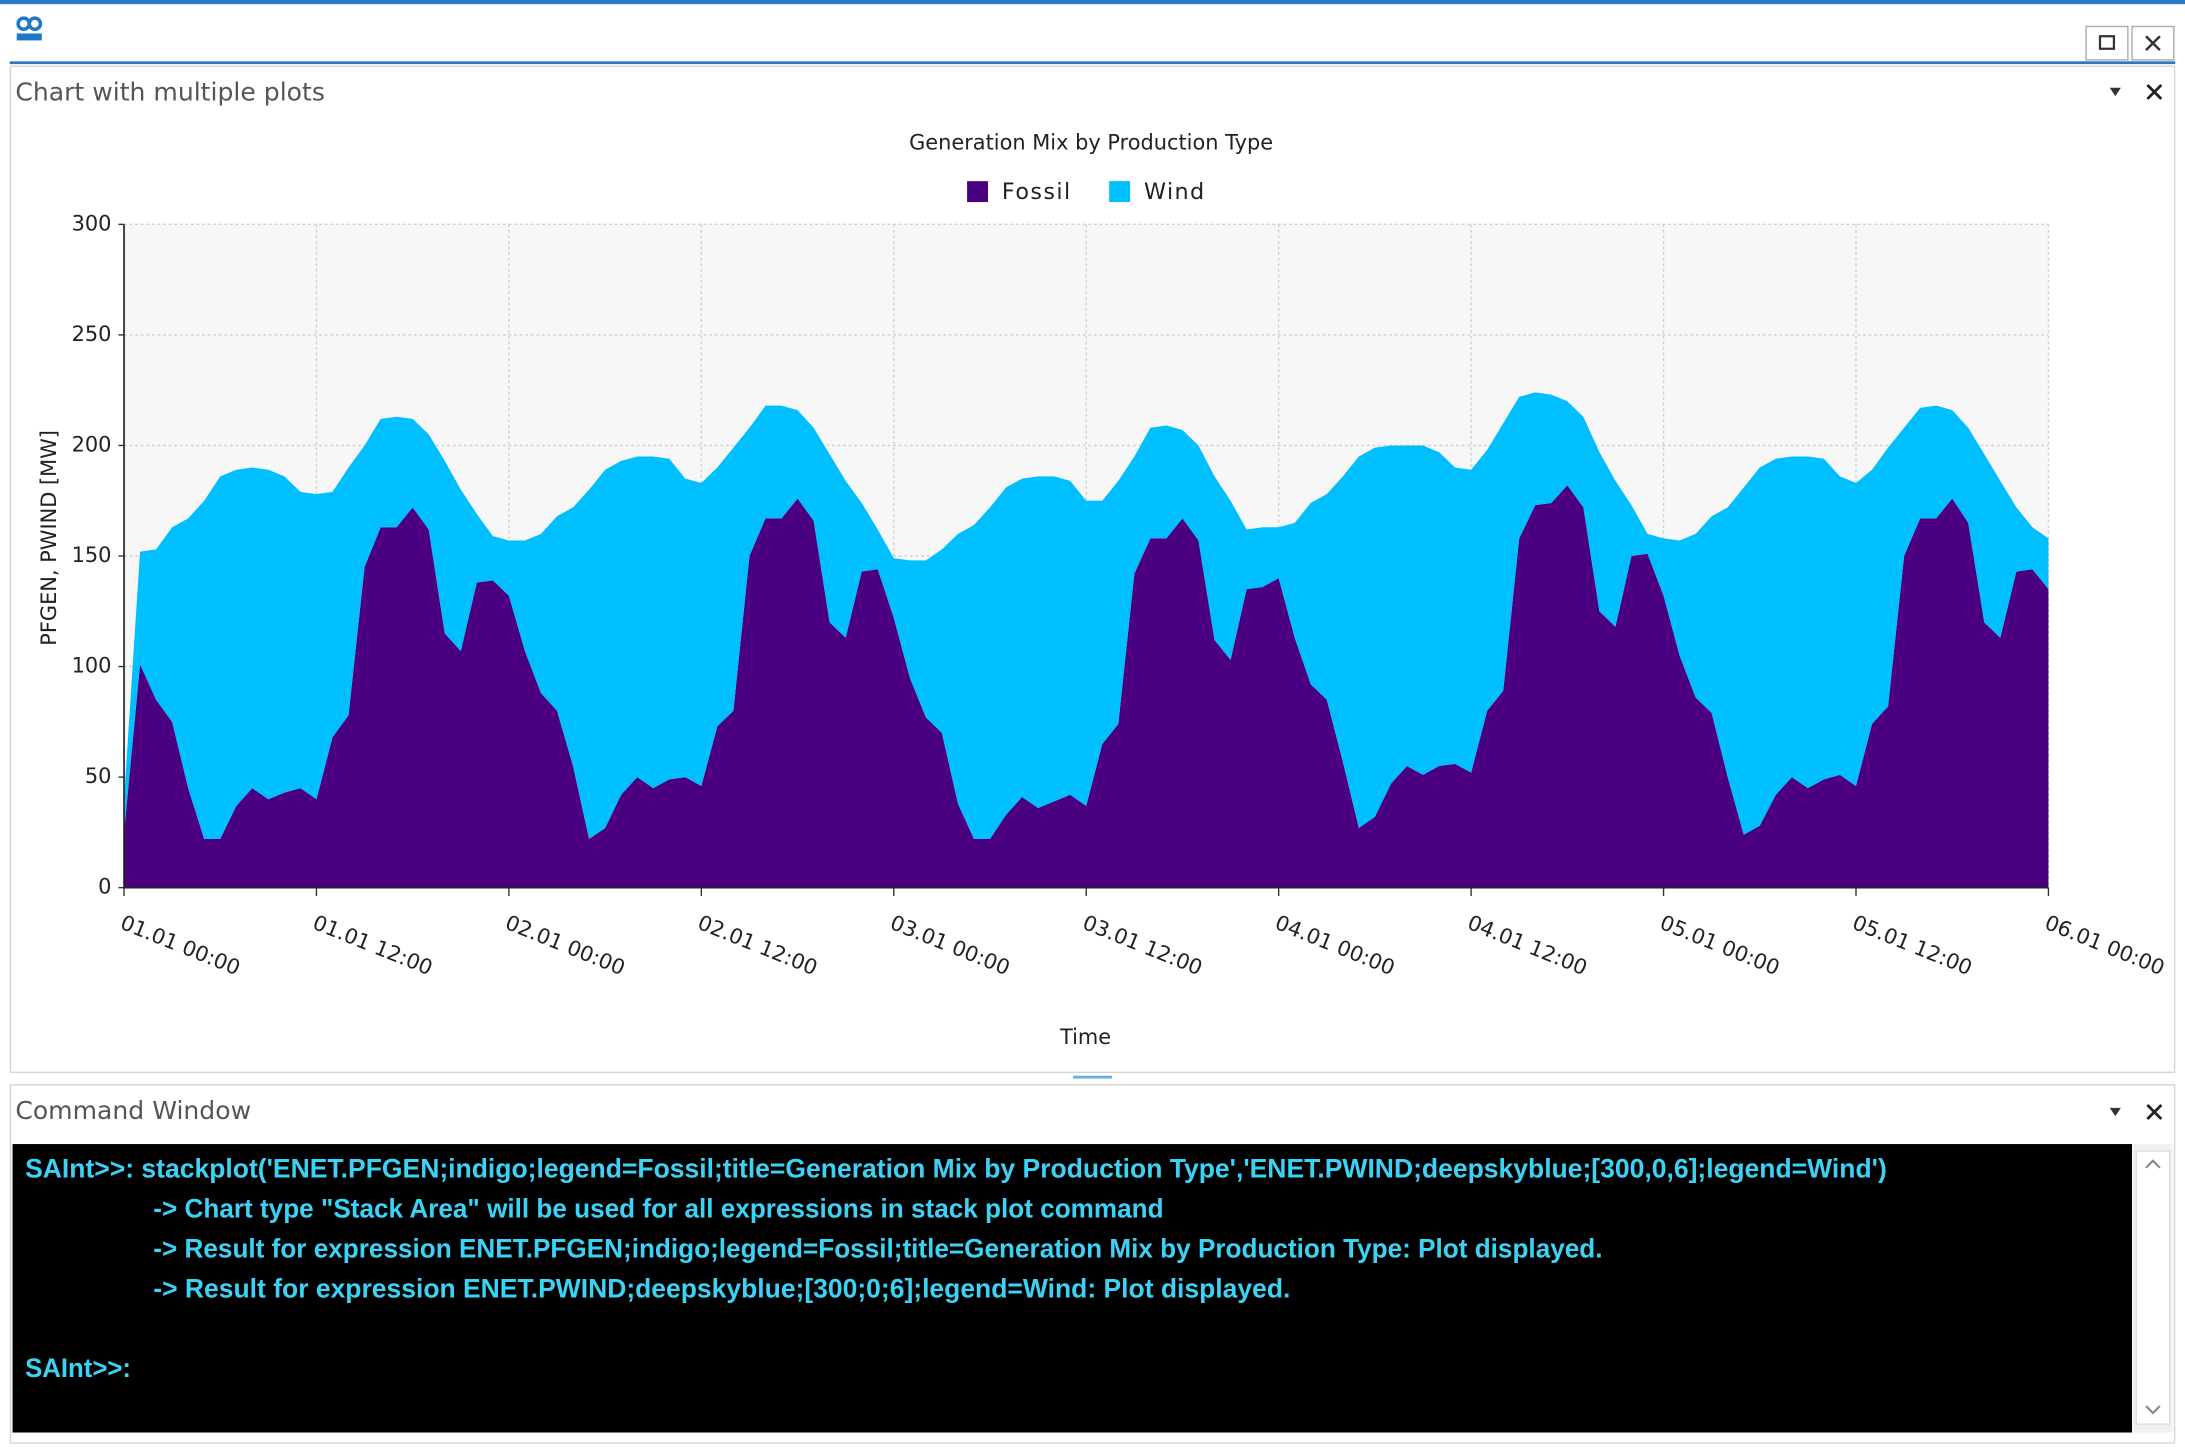 The width and height of the screenshot is (2185, 1447). What do you see at coordinates (1092, 1077) in the screenshot?
I see `splitter-handle` at bounding box center [1092, 1077].